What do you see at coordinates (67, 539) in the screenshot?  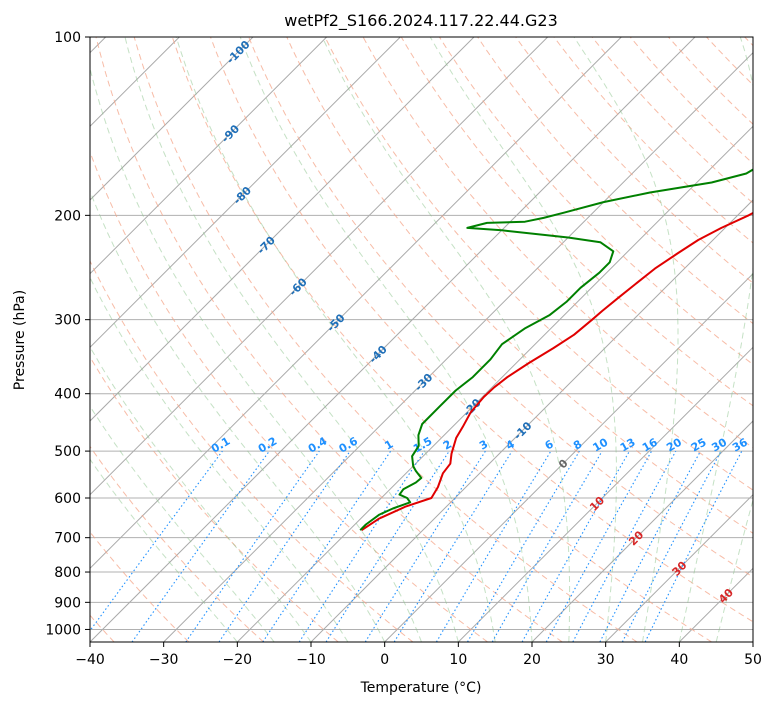 I see `y-tick-label: 700` at bounding box center [67, 539].